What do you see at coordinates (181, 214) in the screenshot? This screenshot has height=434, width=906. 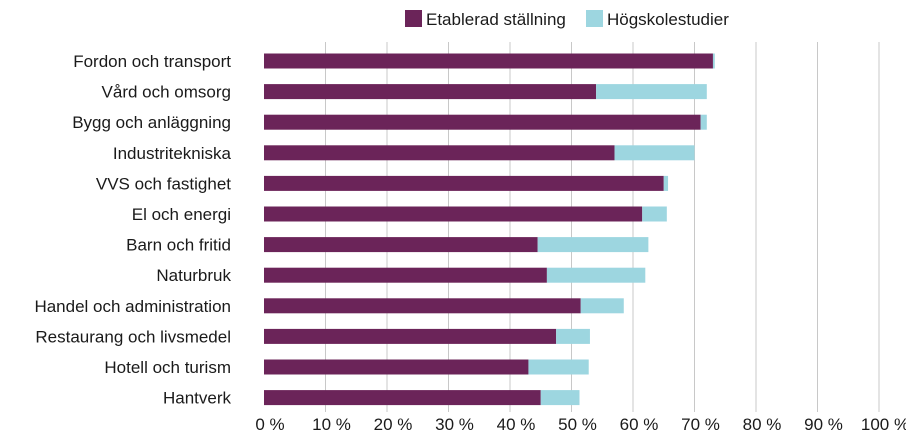 I see `category-label-el-och-energi: El och energi` at bounding box center [181, 214].